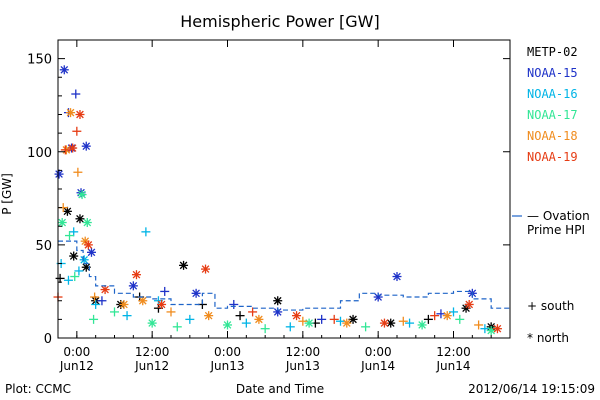 The height and width of the screenshot is (400, 600). I want to click on y-tick-label: 0, so click(48, 339).